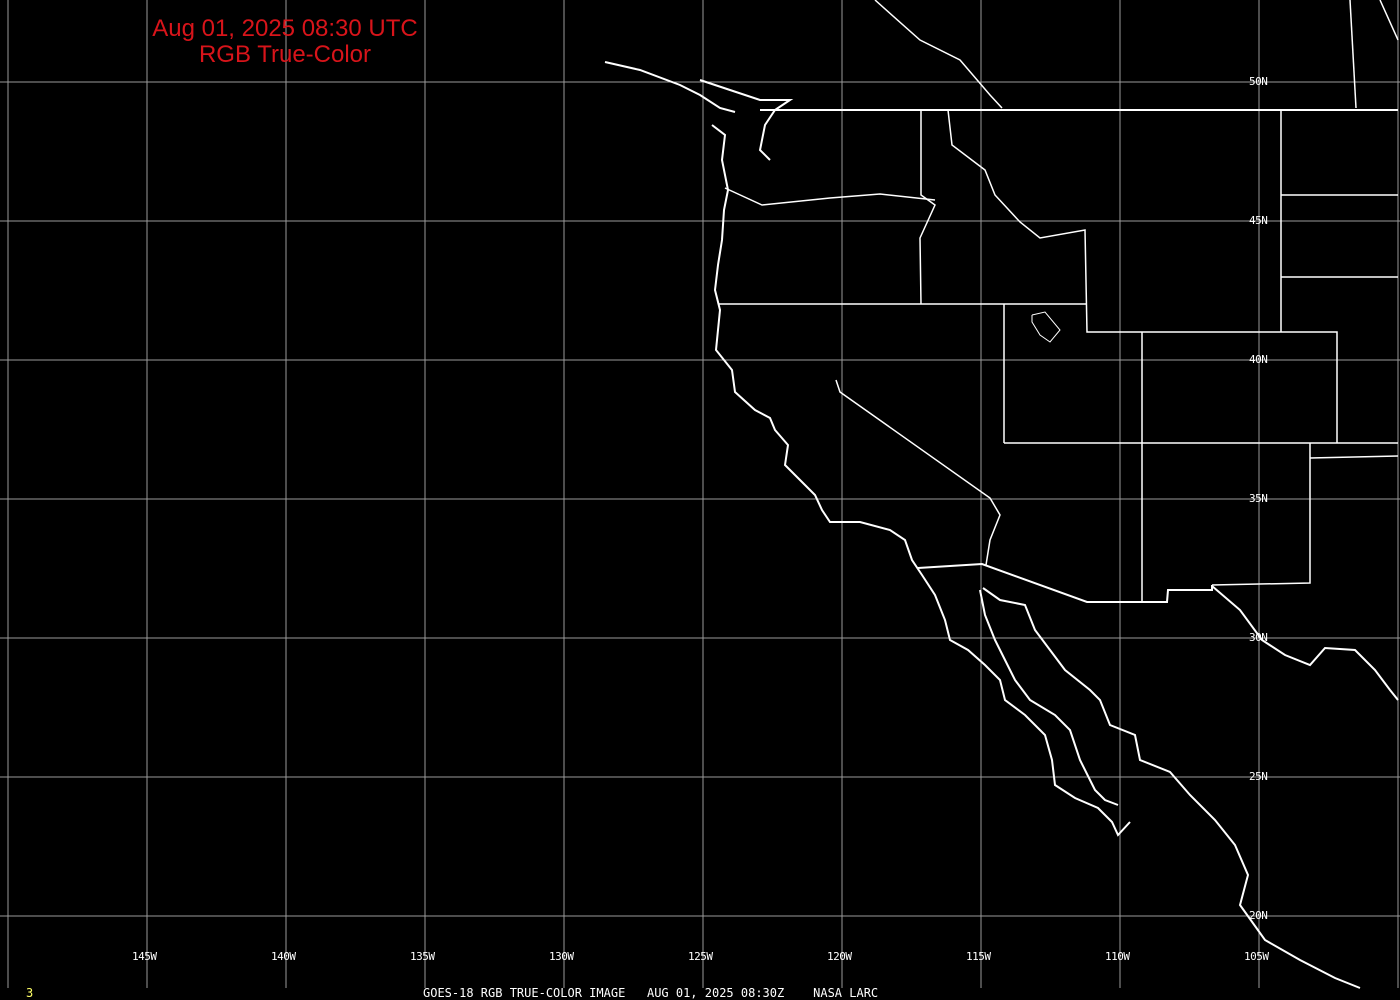 The width and height of the screenshot is (1400, 1000). Describe the element at coordinates (285, 28) in the screenshot. I see `map-title-datetime: Aug 01, 2025 08:30 UTC` at that location.